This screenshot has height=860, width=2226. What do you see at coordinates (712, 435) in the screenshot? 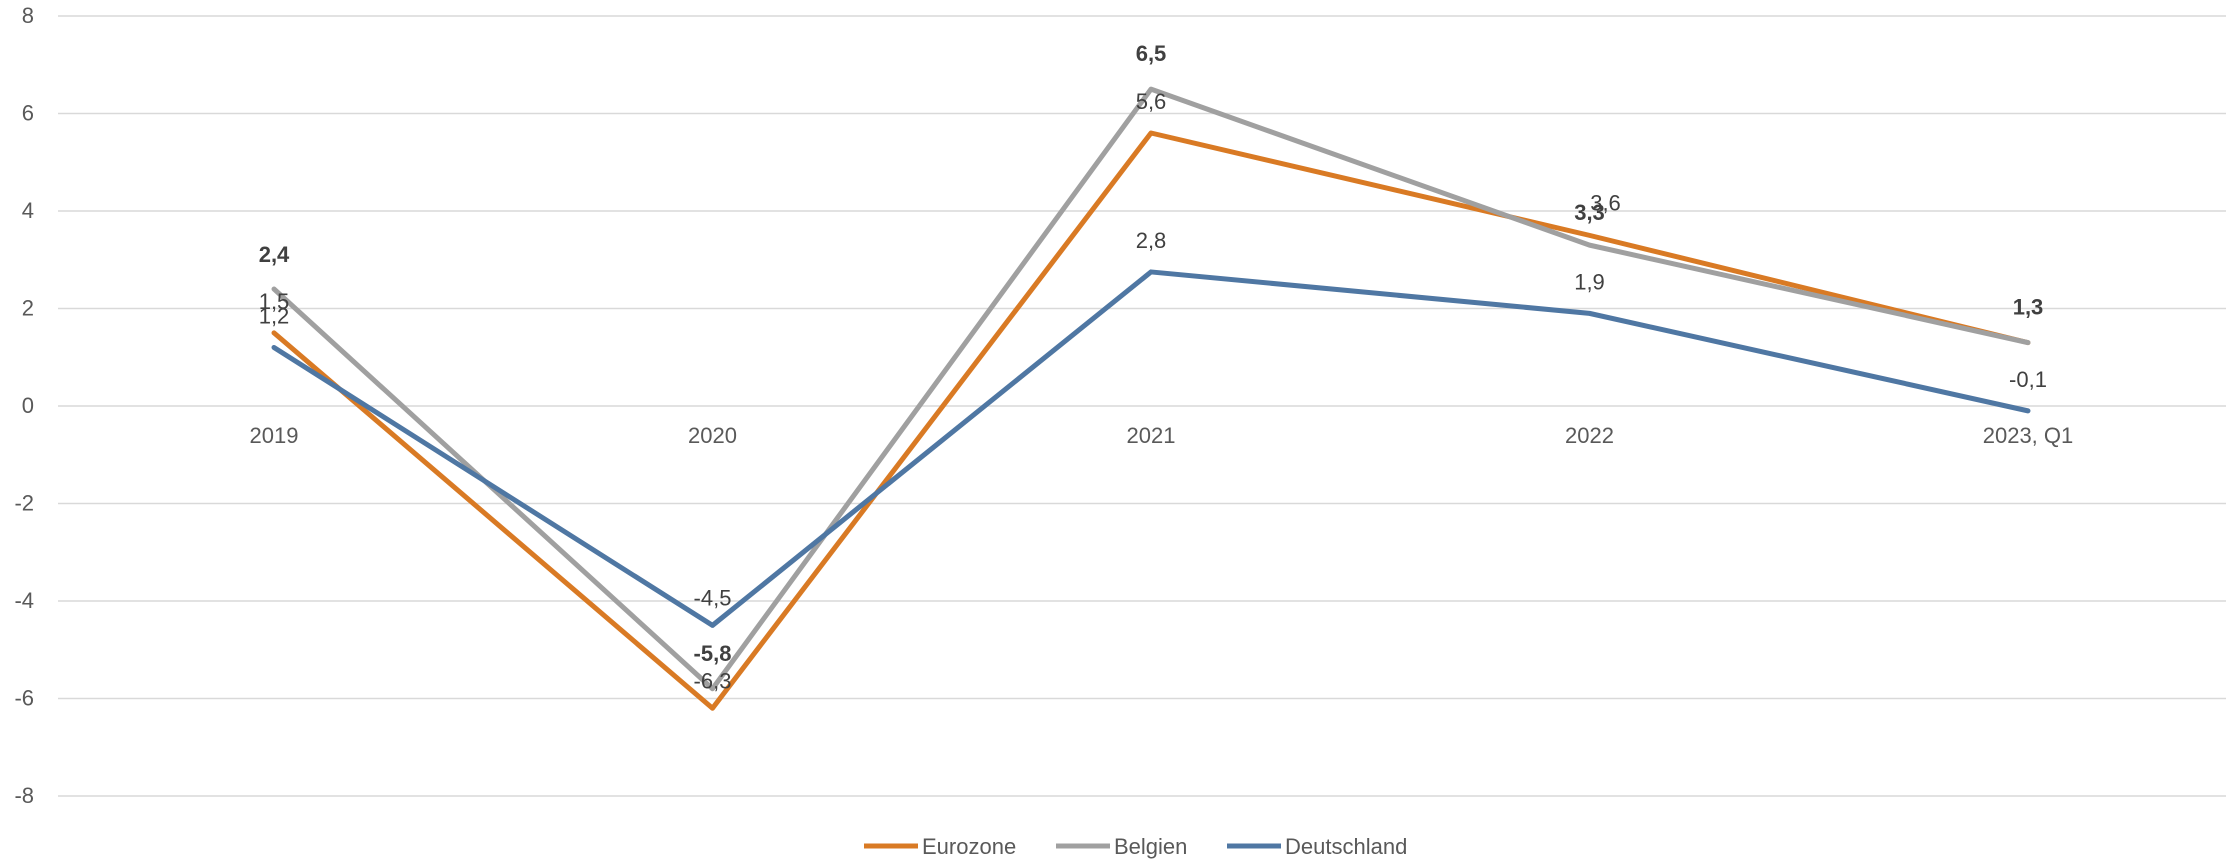
I see `x-tick-label: 2020` at bounding box center [712, 435].